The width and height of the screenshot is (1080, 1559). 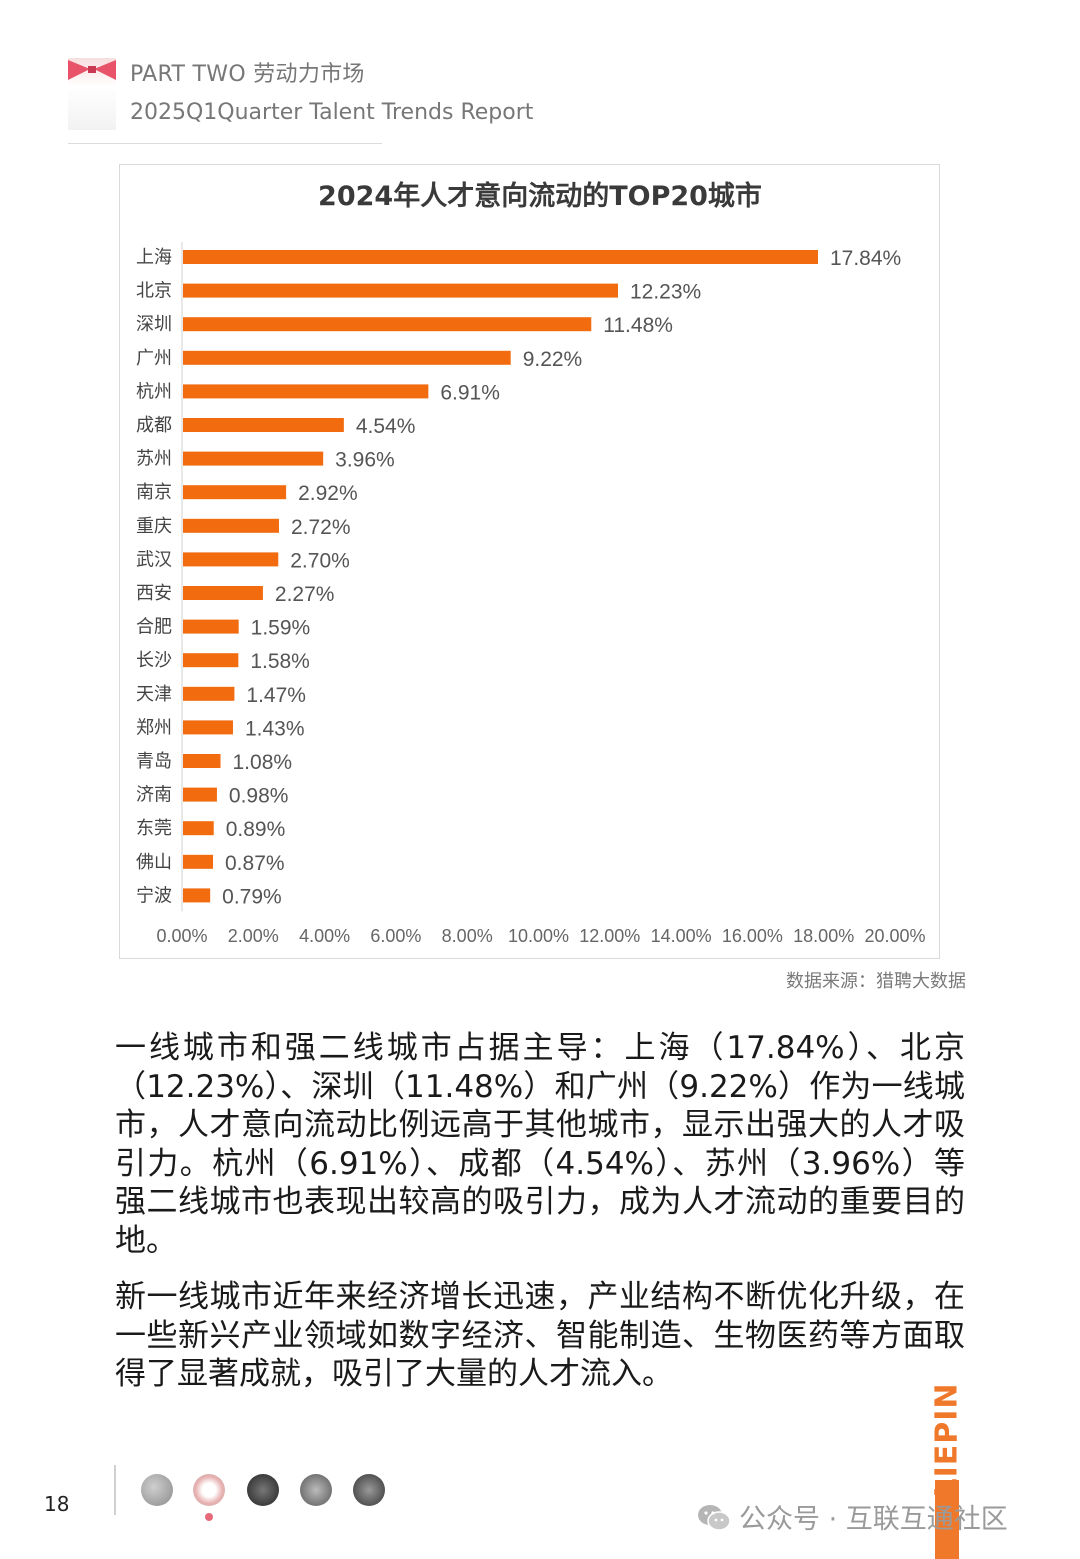 What do you see at coordinates (154, 761) in the screenshot?
I see `category-label: 青岛` at bounding box center [154, 761].